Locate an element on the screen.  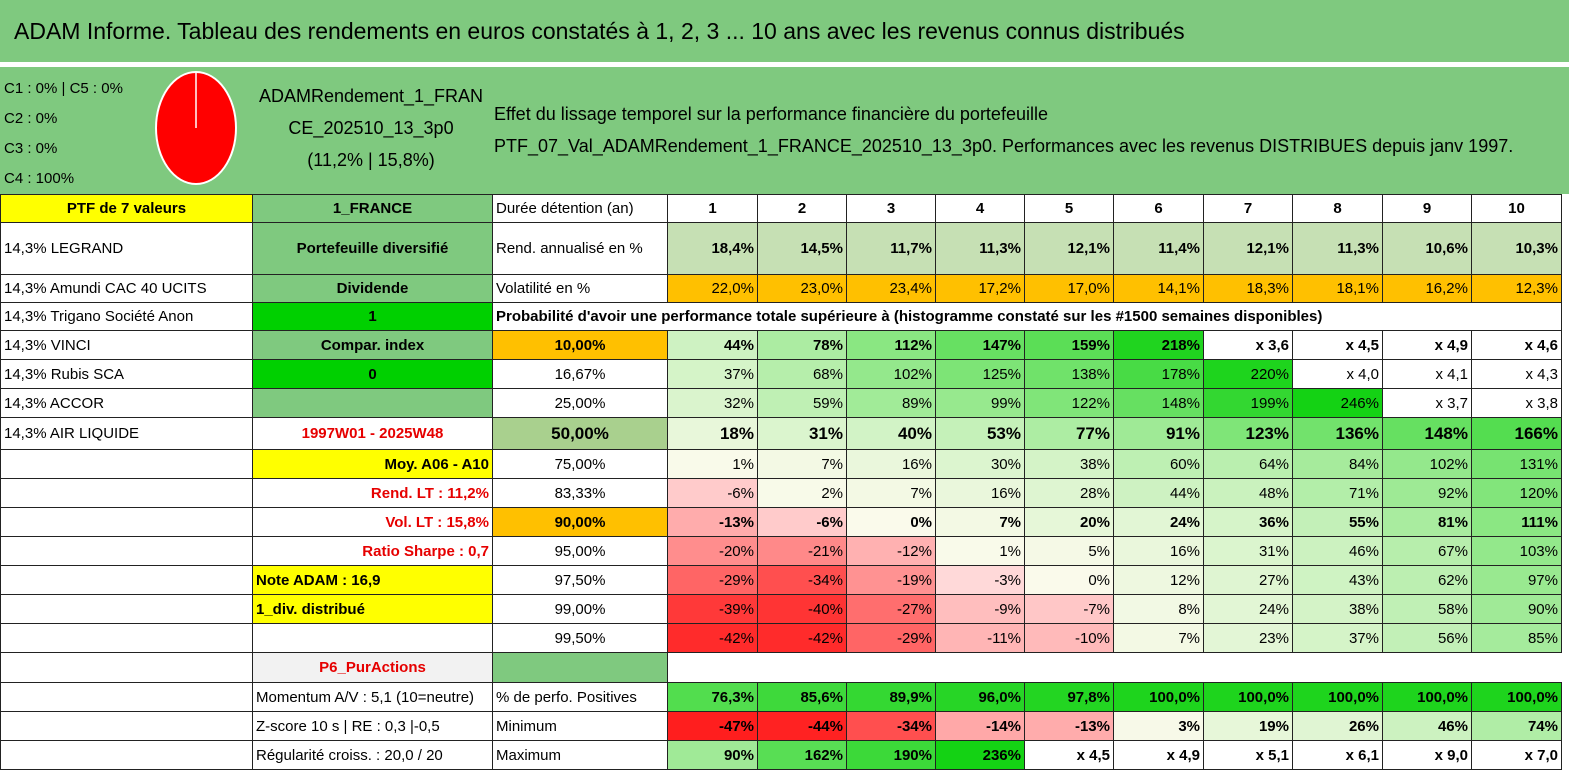
percentile-value: 131% is located at coordinates (1516, 464).